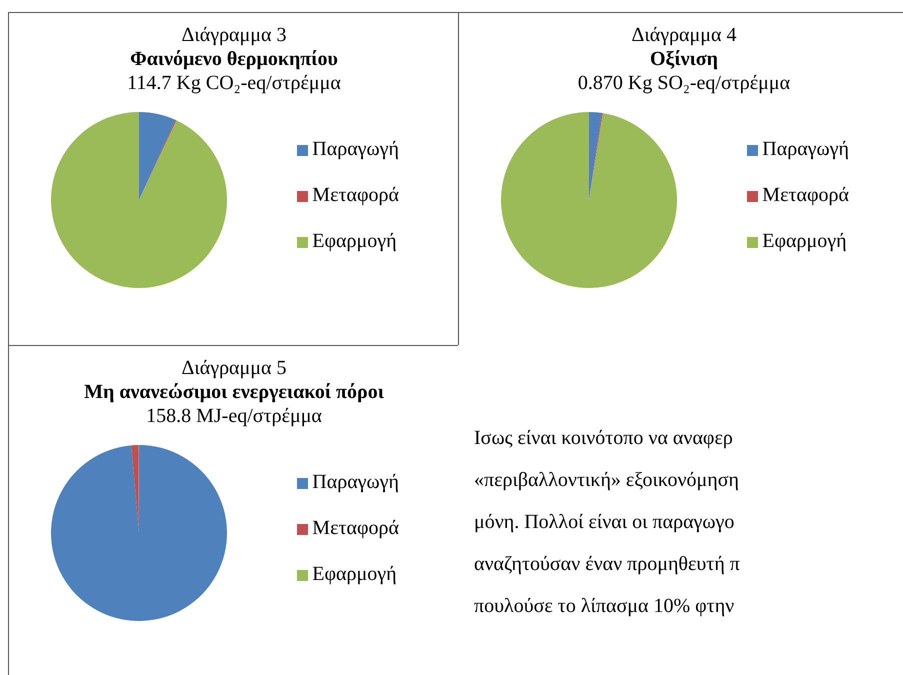 This screenshot has width=903, height=675. What do you see at coordinates (605, 522) in the screenshot?
I see `text: μόνη. Πολλοί είναι οι παραγωγο` at bounding box center [605, 522].